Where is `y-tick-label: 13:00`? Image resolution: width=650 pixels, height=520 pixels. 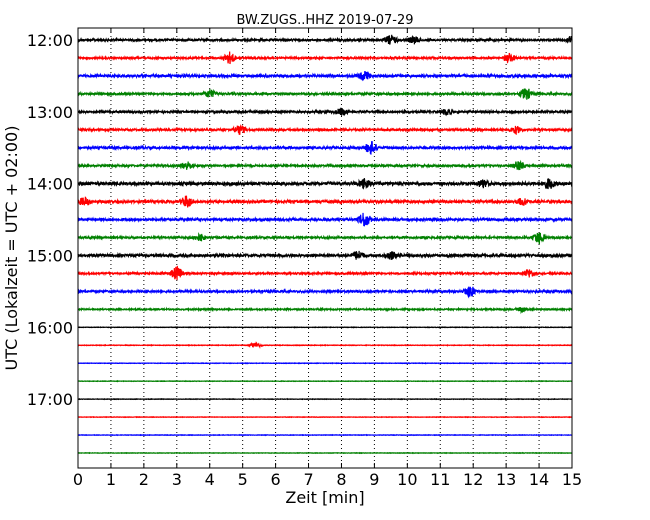
y-tick-label: 13:00 is located at coordinates (50, 112).